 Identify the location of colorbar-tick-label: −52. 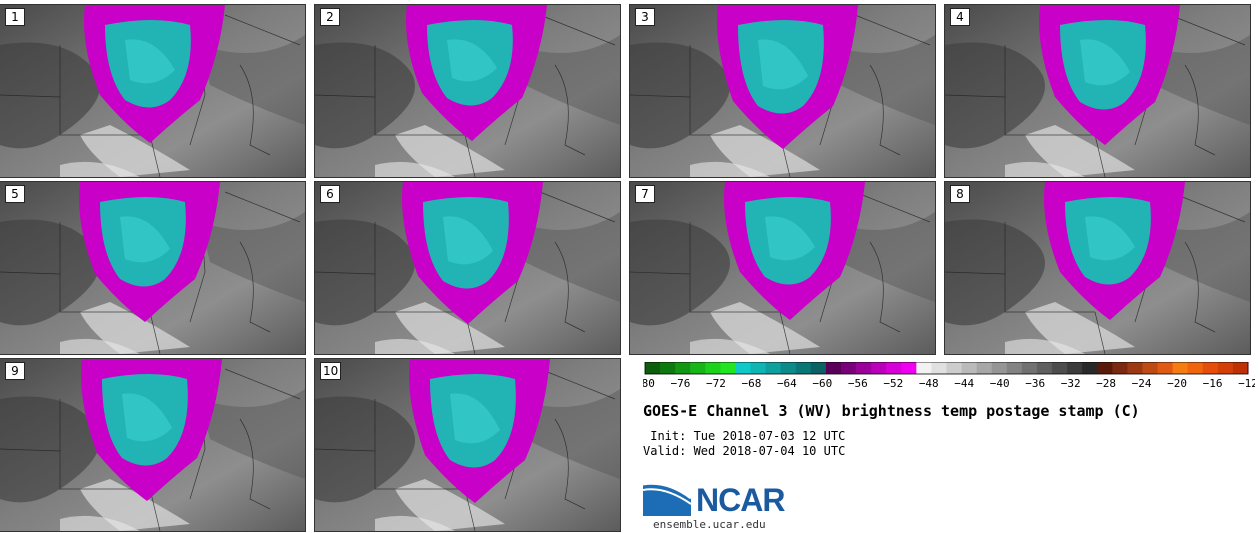
(893, 383).